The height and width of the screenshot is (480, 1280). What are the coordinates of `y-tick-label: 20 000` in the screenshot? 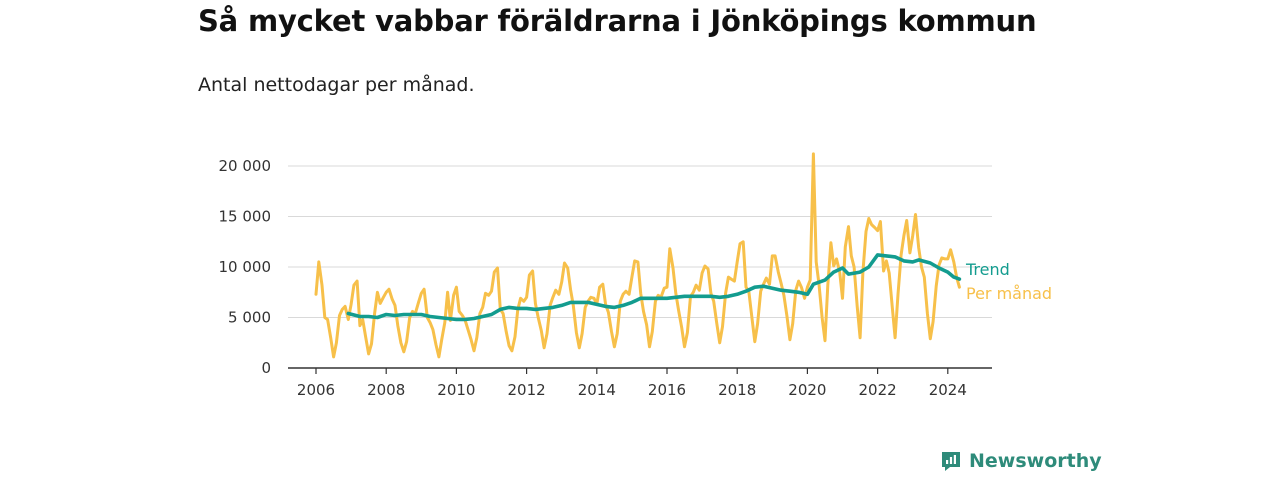 It's located at (245, 166).